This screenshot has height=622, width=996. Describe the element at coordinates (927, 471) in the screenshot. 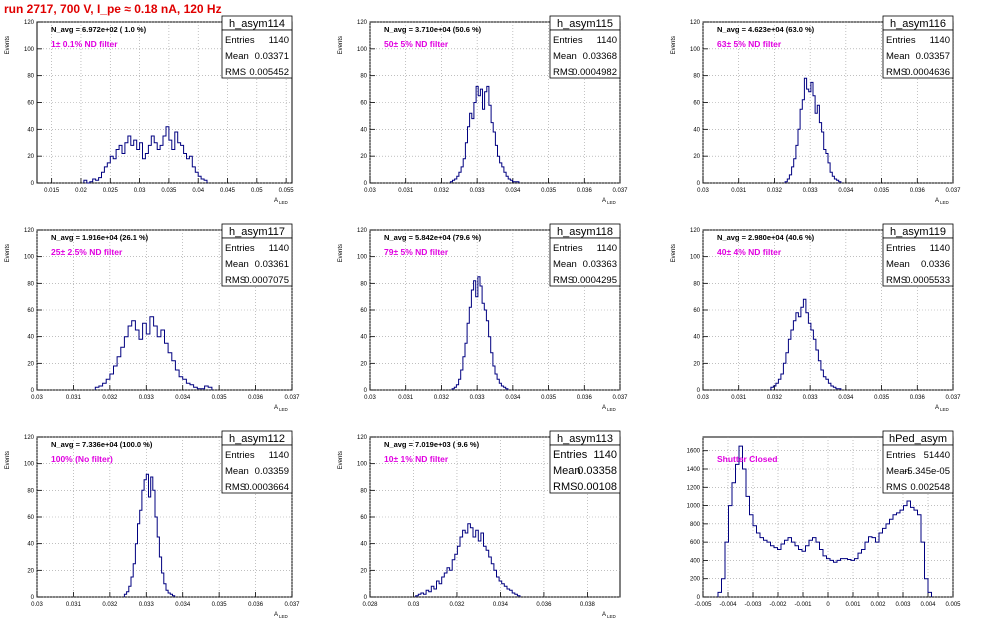

I see `stat-value-mean: -5.345e-05` at that location.